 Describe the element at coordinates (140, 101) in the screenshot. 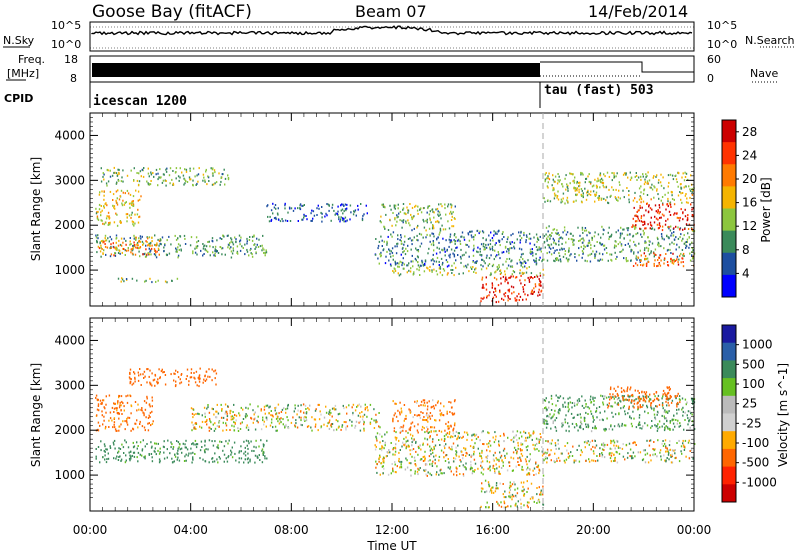

I see `cpid-mode-1: icescan 1200` at that location.